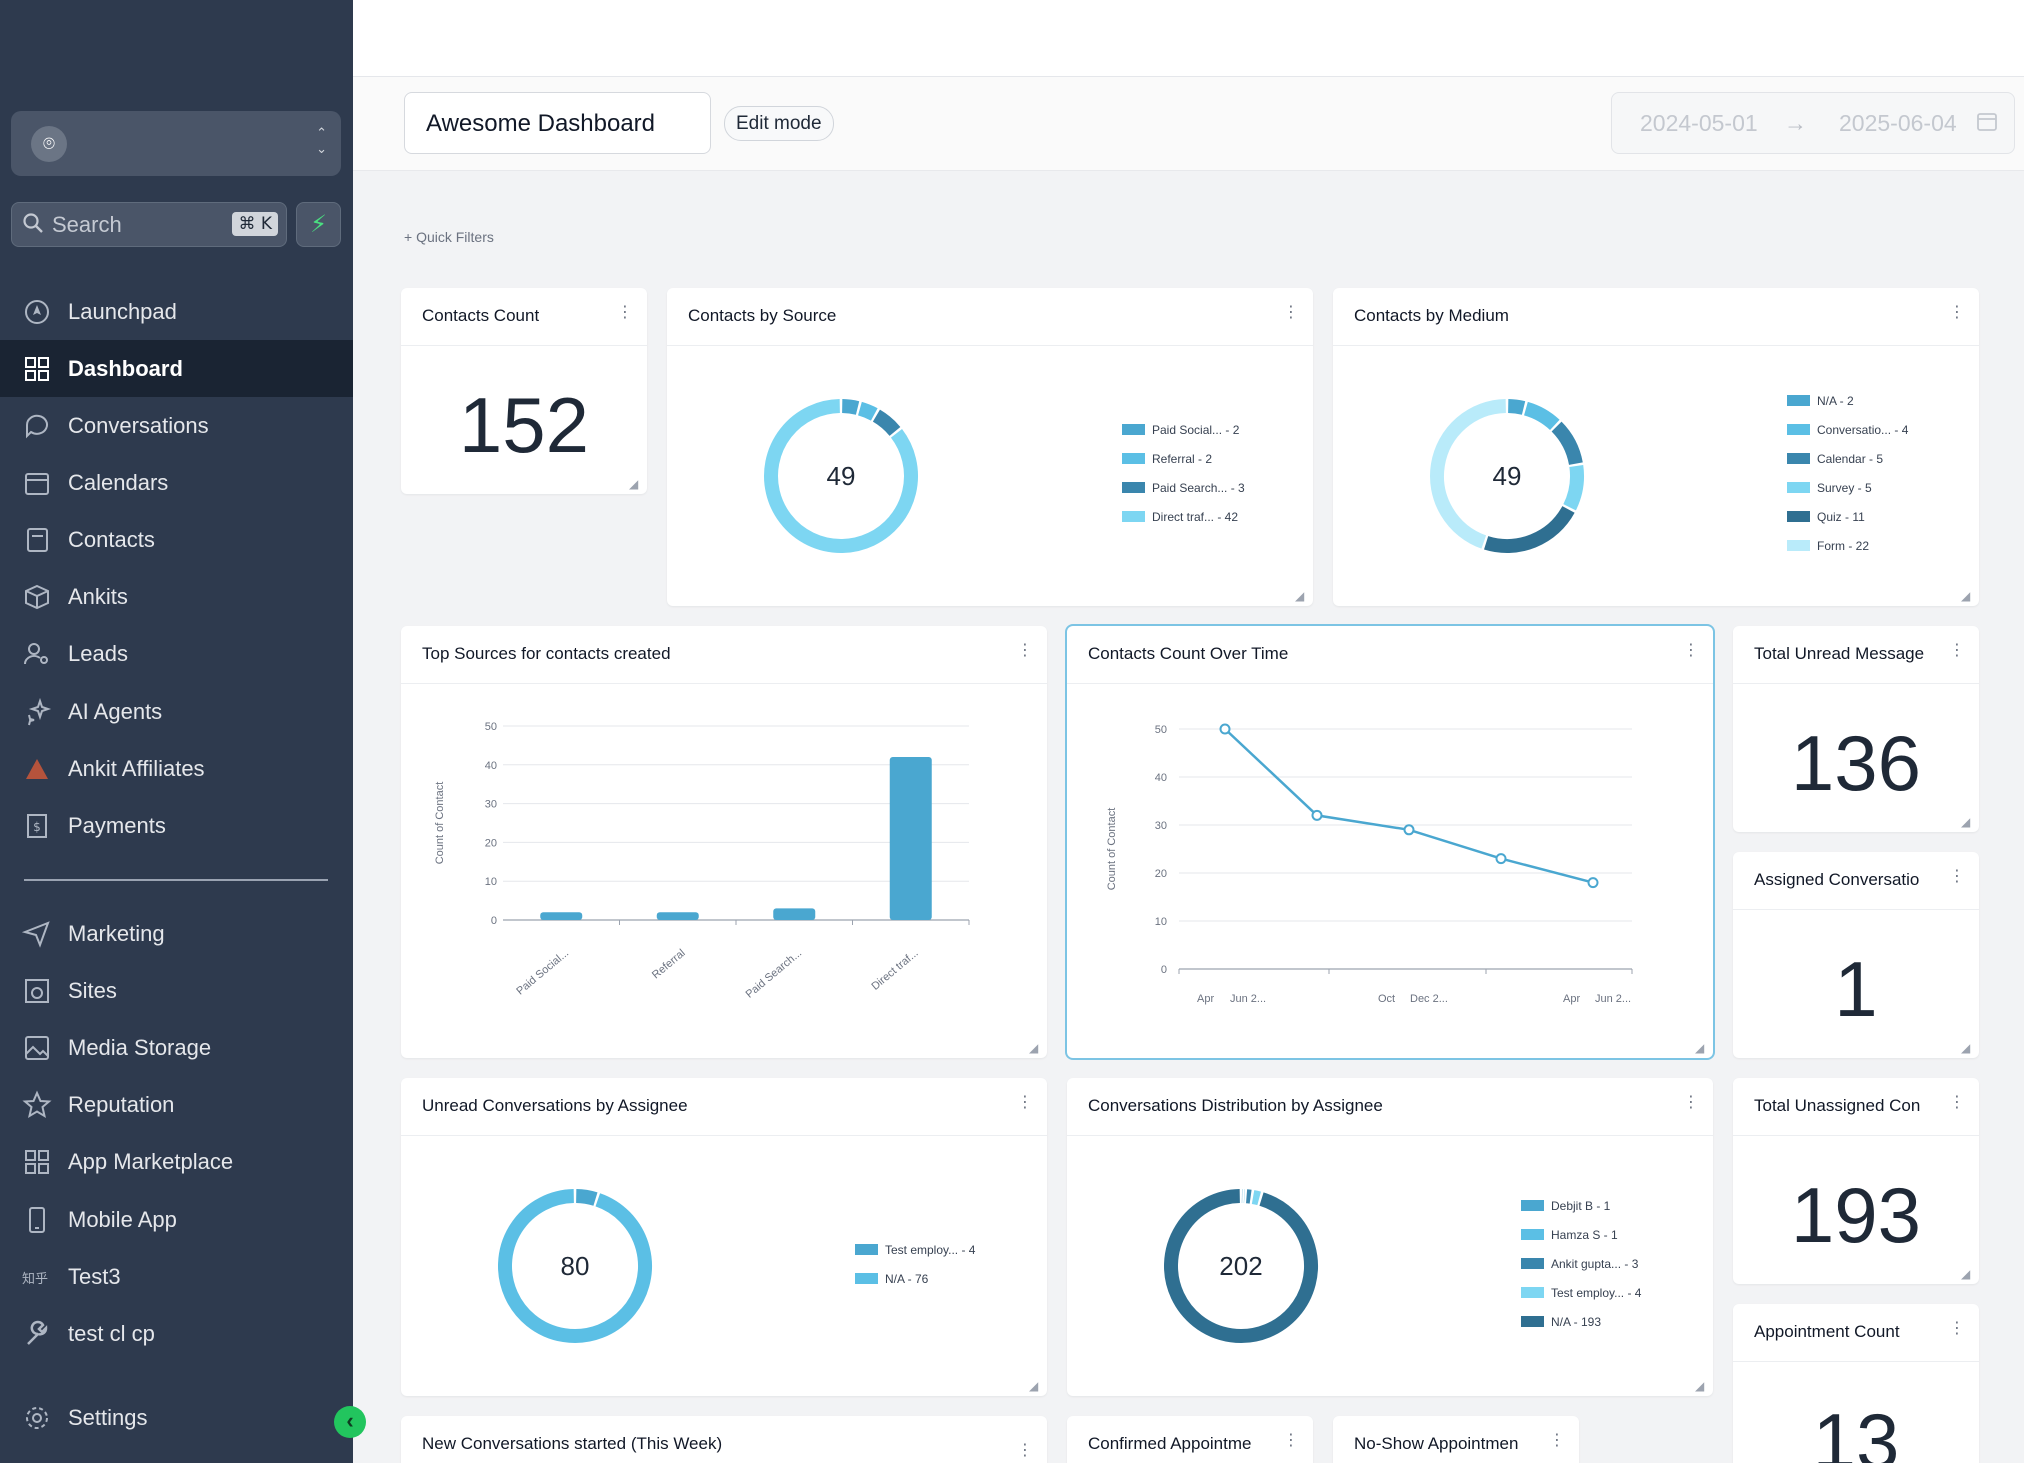 The height and width of the screenshot is (1463, 2024). I want to click on legend-label: N/A - 193, so click(1576, 1322).